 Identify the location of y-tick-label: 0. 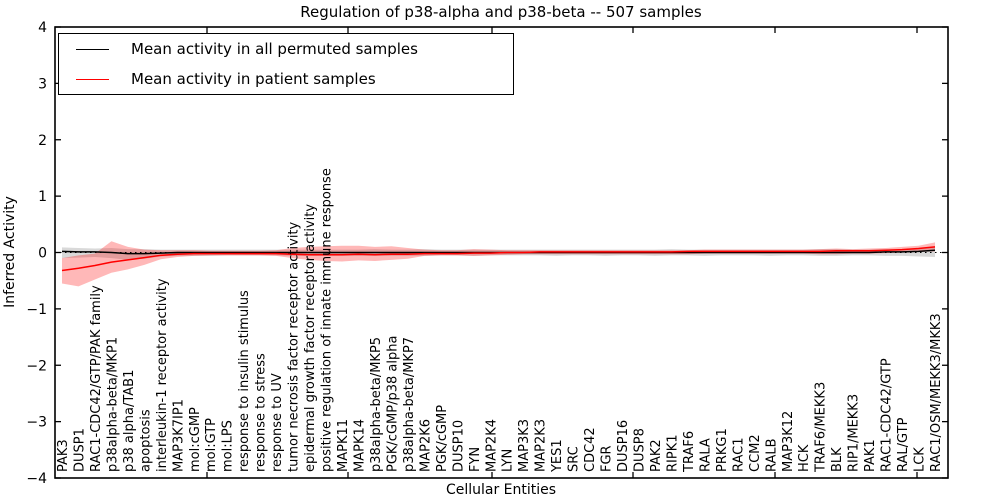
(42, 254).